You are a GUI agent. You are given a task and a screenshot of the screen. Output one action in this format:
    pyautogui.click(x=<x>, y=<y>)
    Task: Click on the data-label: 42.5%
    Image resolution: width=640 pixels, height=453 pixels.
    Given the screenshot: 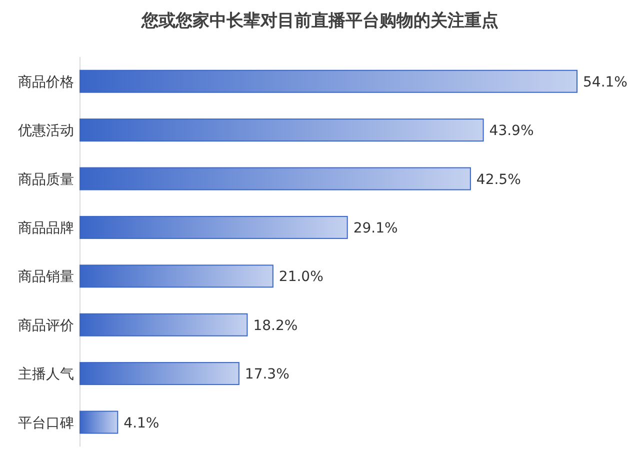 What is the action you would take?
    pyautogui.click(x=498, y=180)
    